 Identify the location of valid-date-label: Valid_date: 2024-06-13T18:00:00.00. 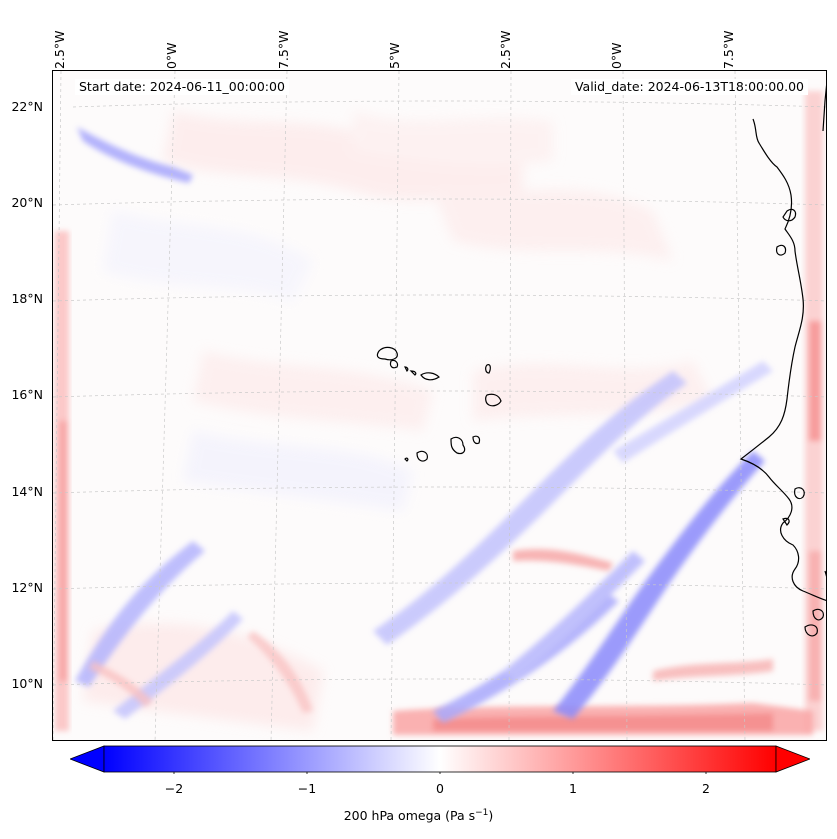
(689, 87).